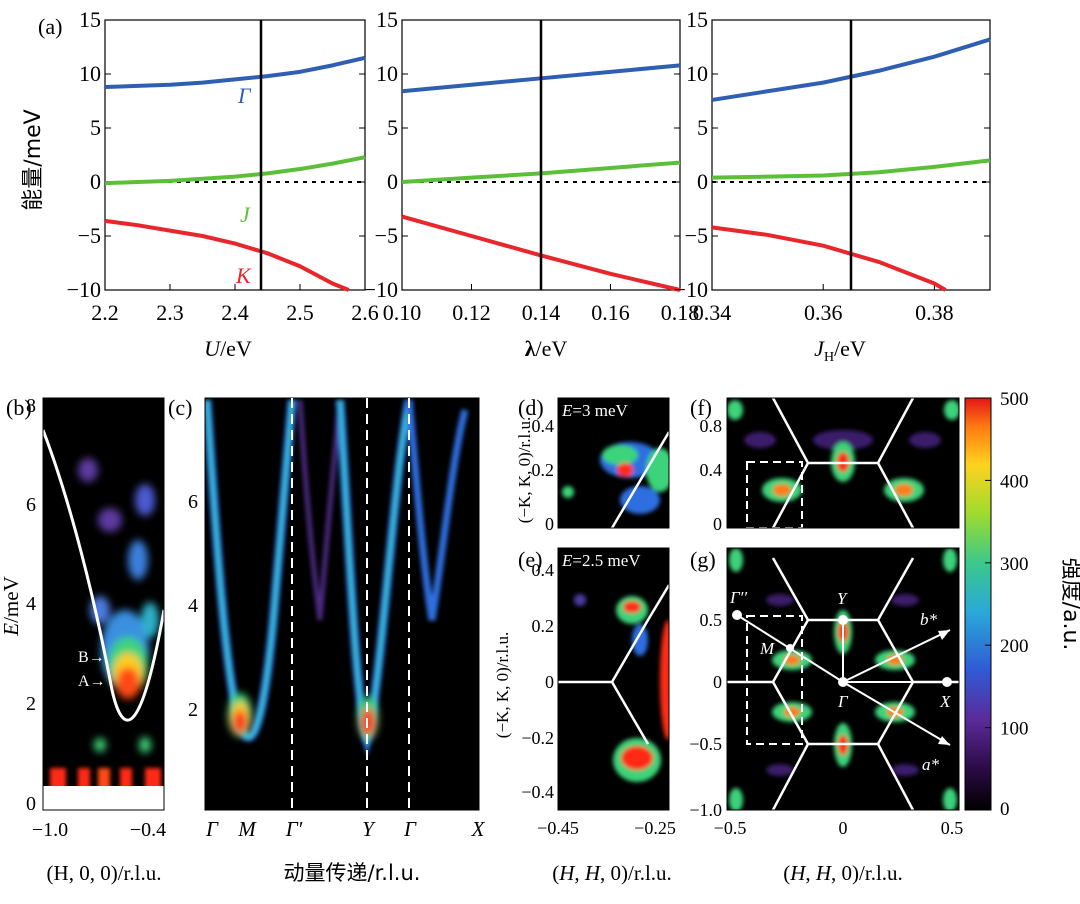 The height and width of the screenshot is (904, 1080). Describe the element at coordinates (546, 348) in the screenshot. I see `x-axis-label-a2: λ/eV` at that location.